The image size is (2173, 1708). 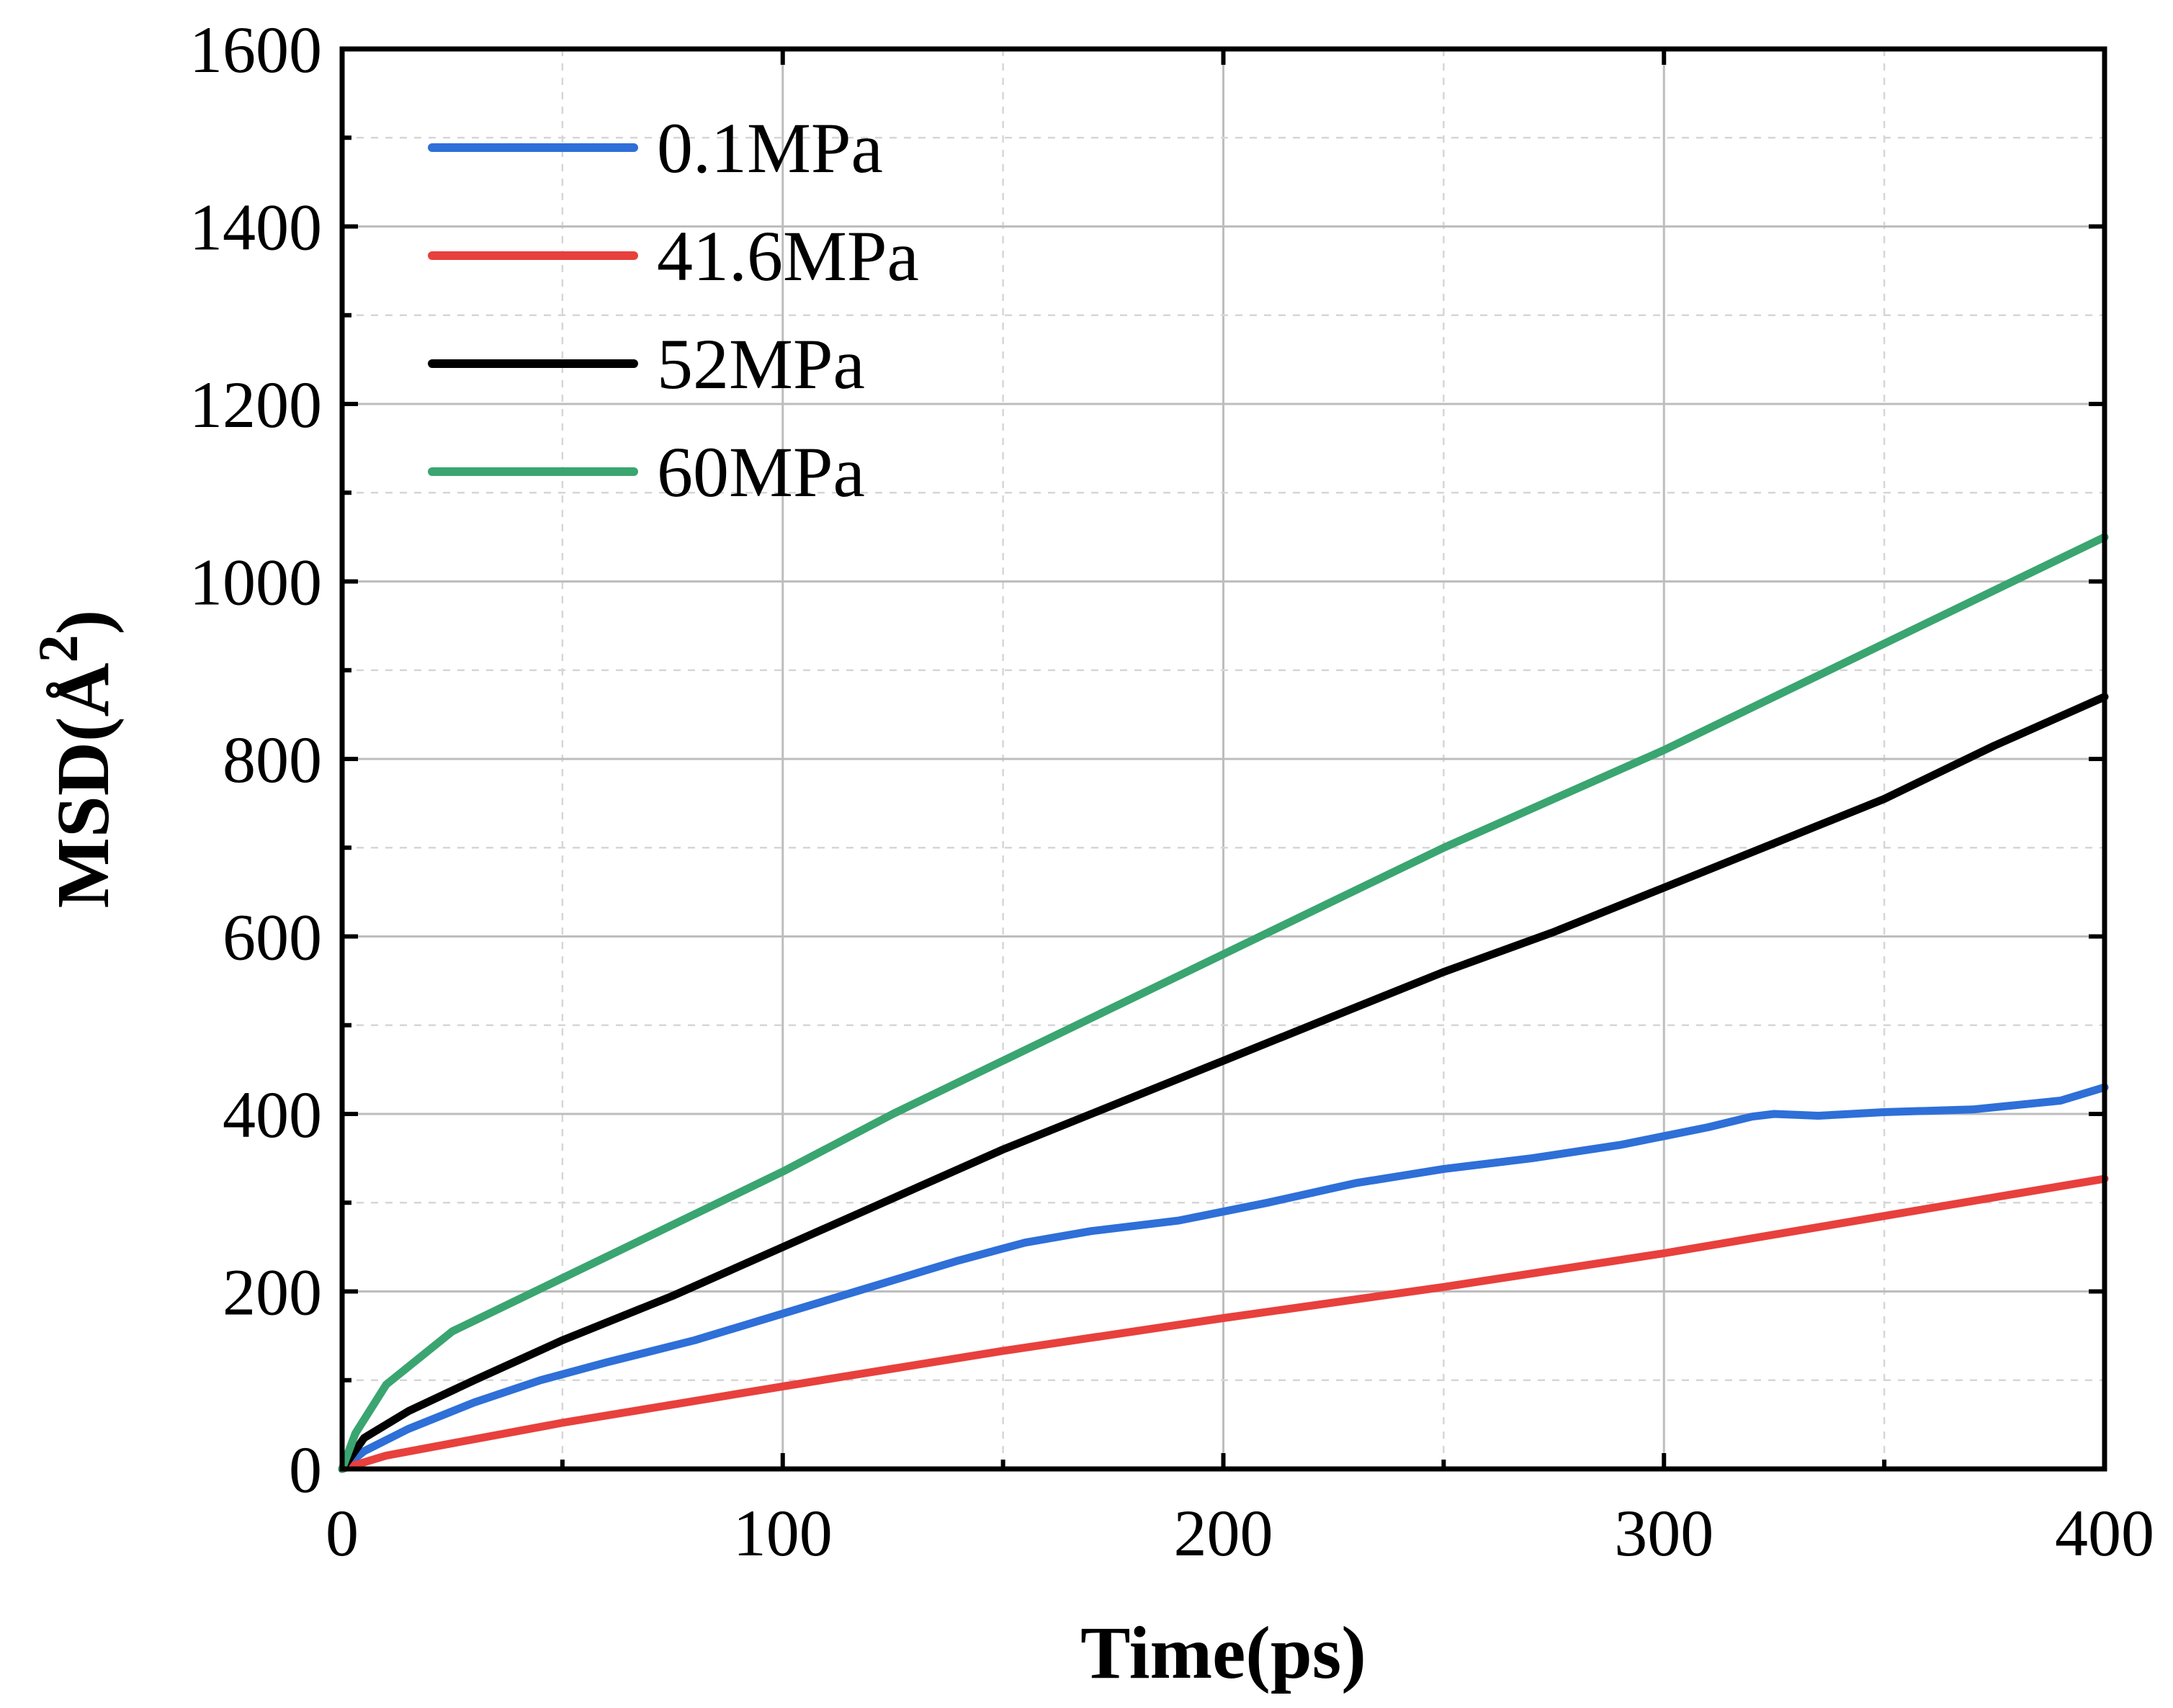 What do you see at coordinates (83, 622) in the screenshot?
I see `y-axis-title-suffix: )` at bounding box center [83, 622].